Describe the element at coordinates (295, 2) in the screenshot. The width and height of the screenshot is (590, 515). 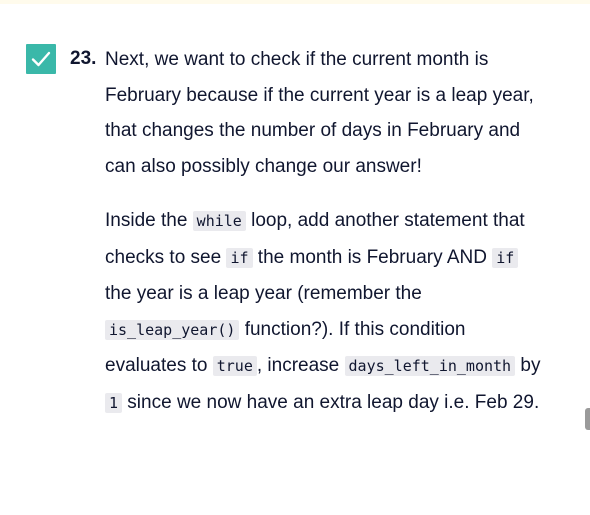
I see `top-strip` at that location.